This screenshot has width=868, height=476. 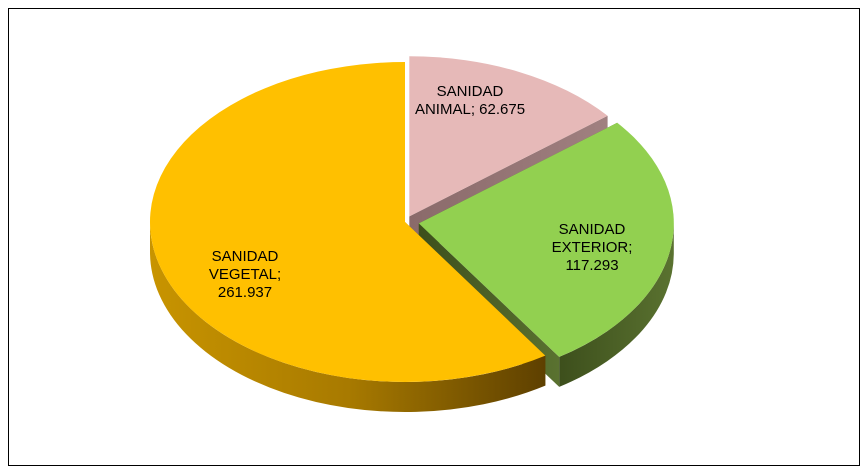 I want to click on data-label: SANIDAD ANIMAL; 62.675, so click(x=470, y=100).